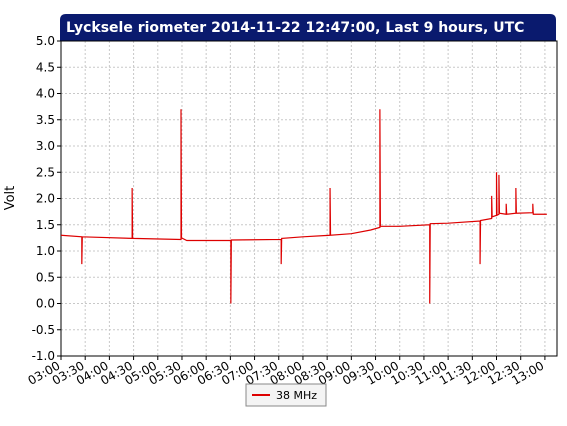  What do you see at coordinates (43, 330) in the screenshot?
I see `y-tick-label: -0.5` at bounding box center [43, 330].